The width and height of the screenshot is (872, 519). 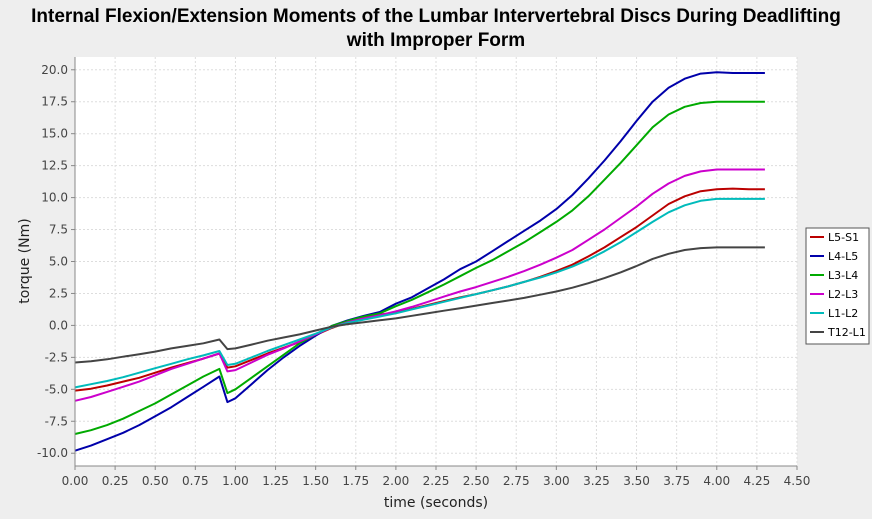 I want to click on x-tick-label: 1.50, so click(x=315, y=481).